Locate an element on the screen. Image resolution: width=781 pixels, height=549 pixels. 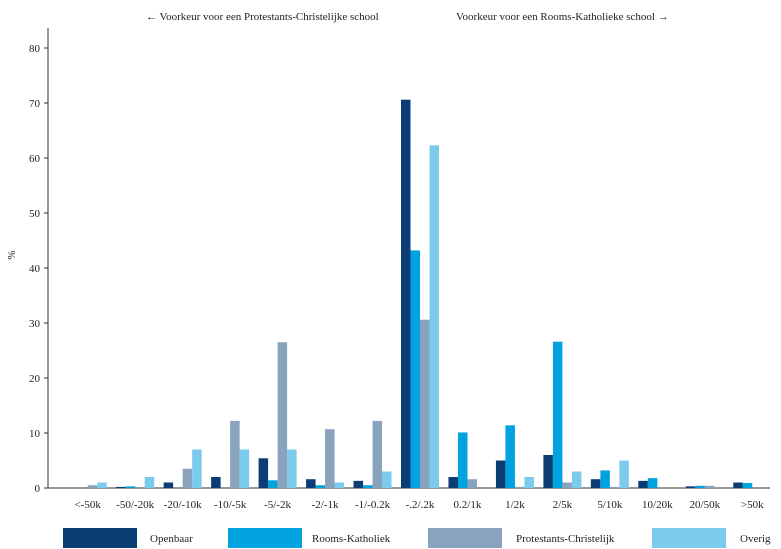
y-axis-label: % is located at coordinates (12, 254).